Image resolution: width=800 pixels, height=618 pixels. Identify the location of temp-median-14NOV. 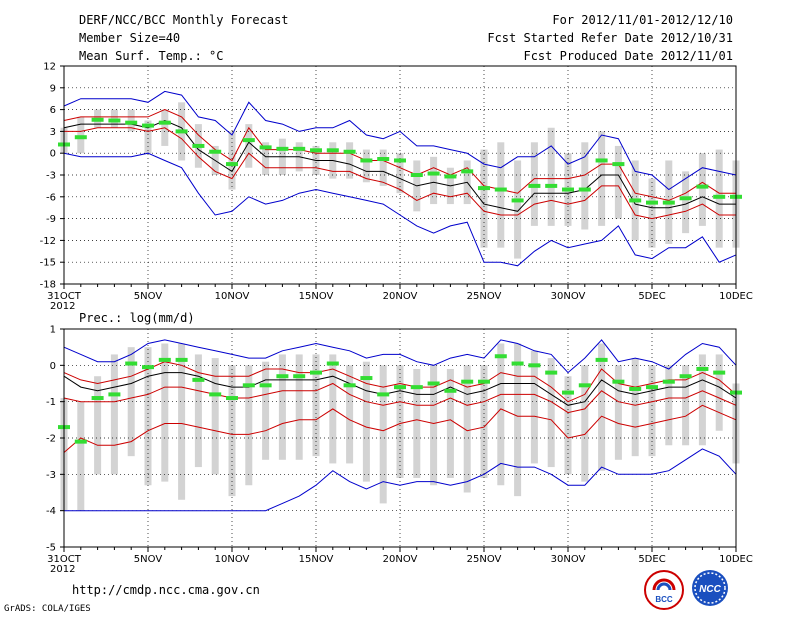
(299, 148).